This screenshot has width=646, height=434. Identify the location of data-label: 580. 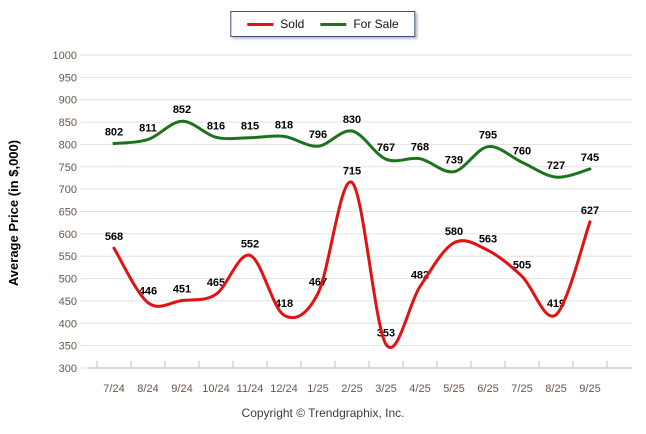
(454, 232).